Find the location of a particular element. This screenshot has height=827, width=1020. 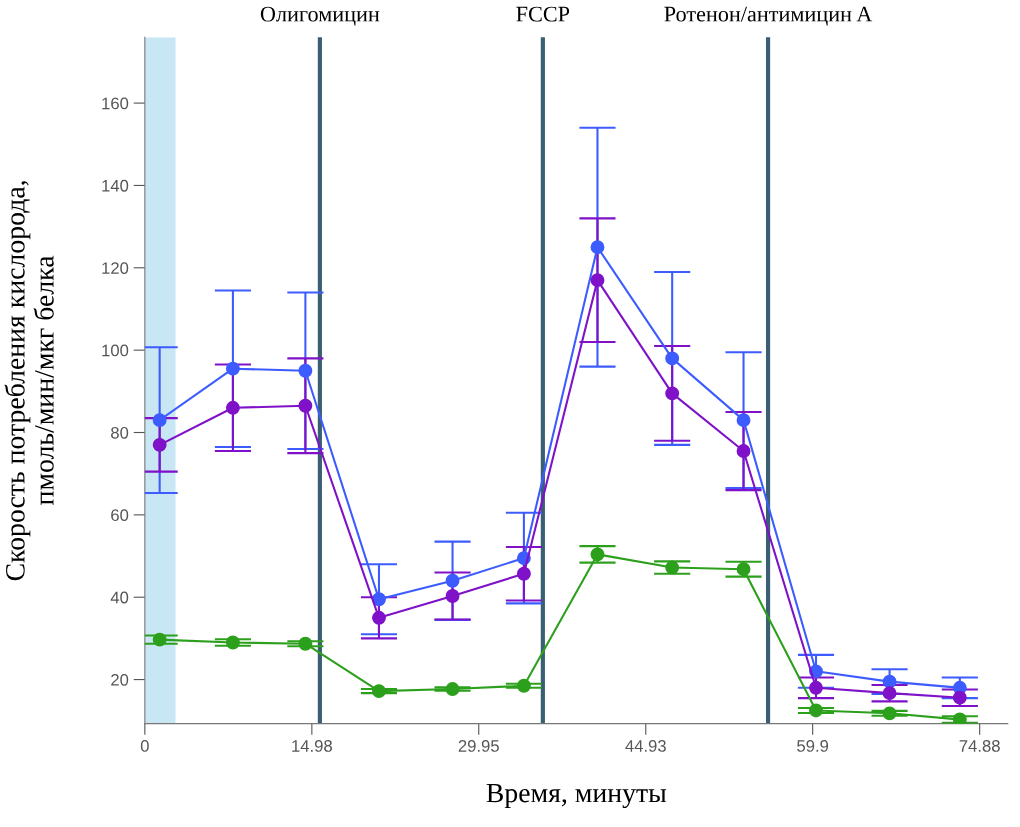

x-tick-label: 0 is located at coordinates (144, 746).